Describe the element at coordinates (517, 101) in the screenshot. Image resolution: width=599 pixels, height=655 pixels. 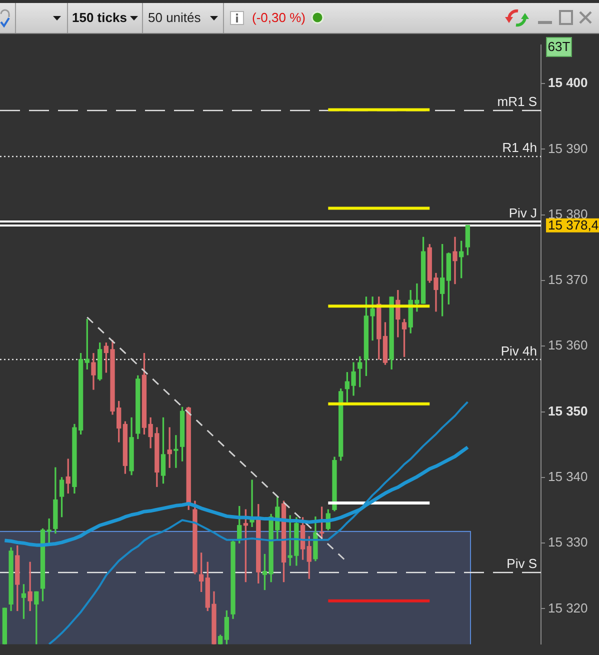
I see `ref-line-label: mR1 S` at that location.